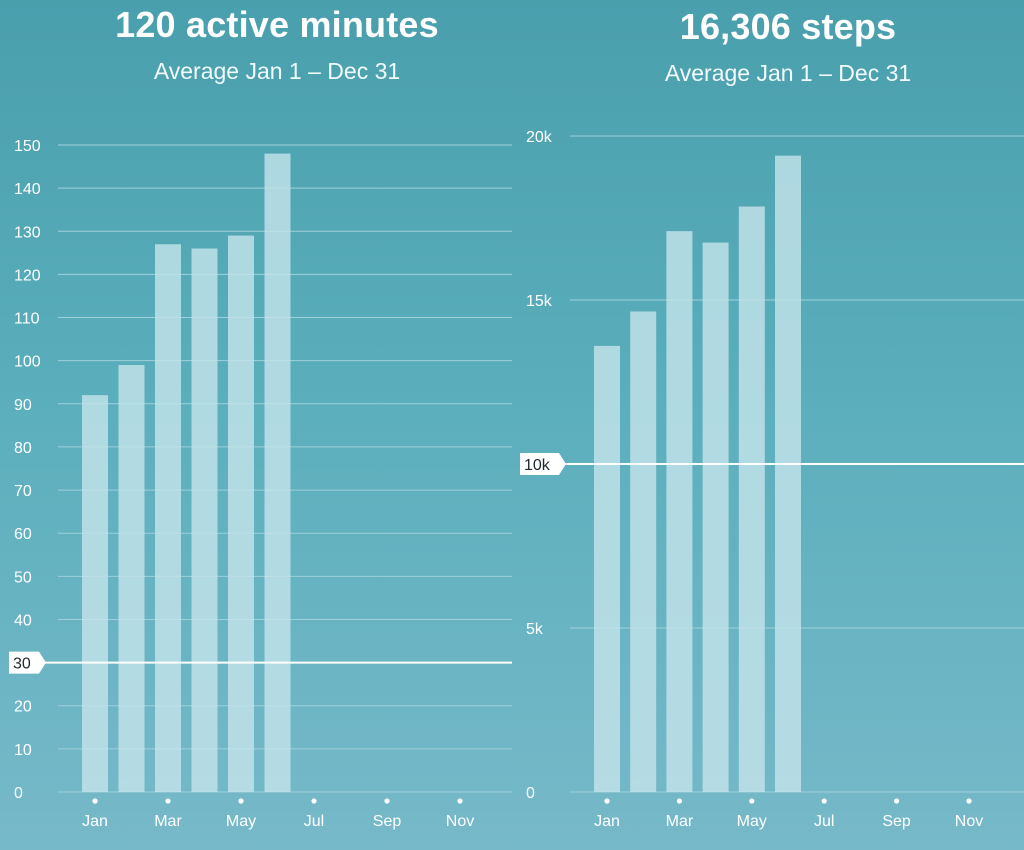  Describe the element at coordinates (537, 465) in the screenshot. I see `goal-label: 10k` at that location.